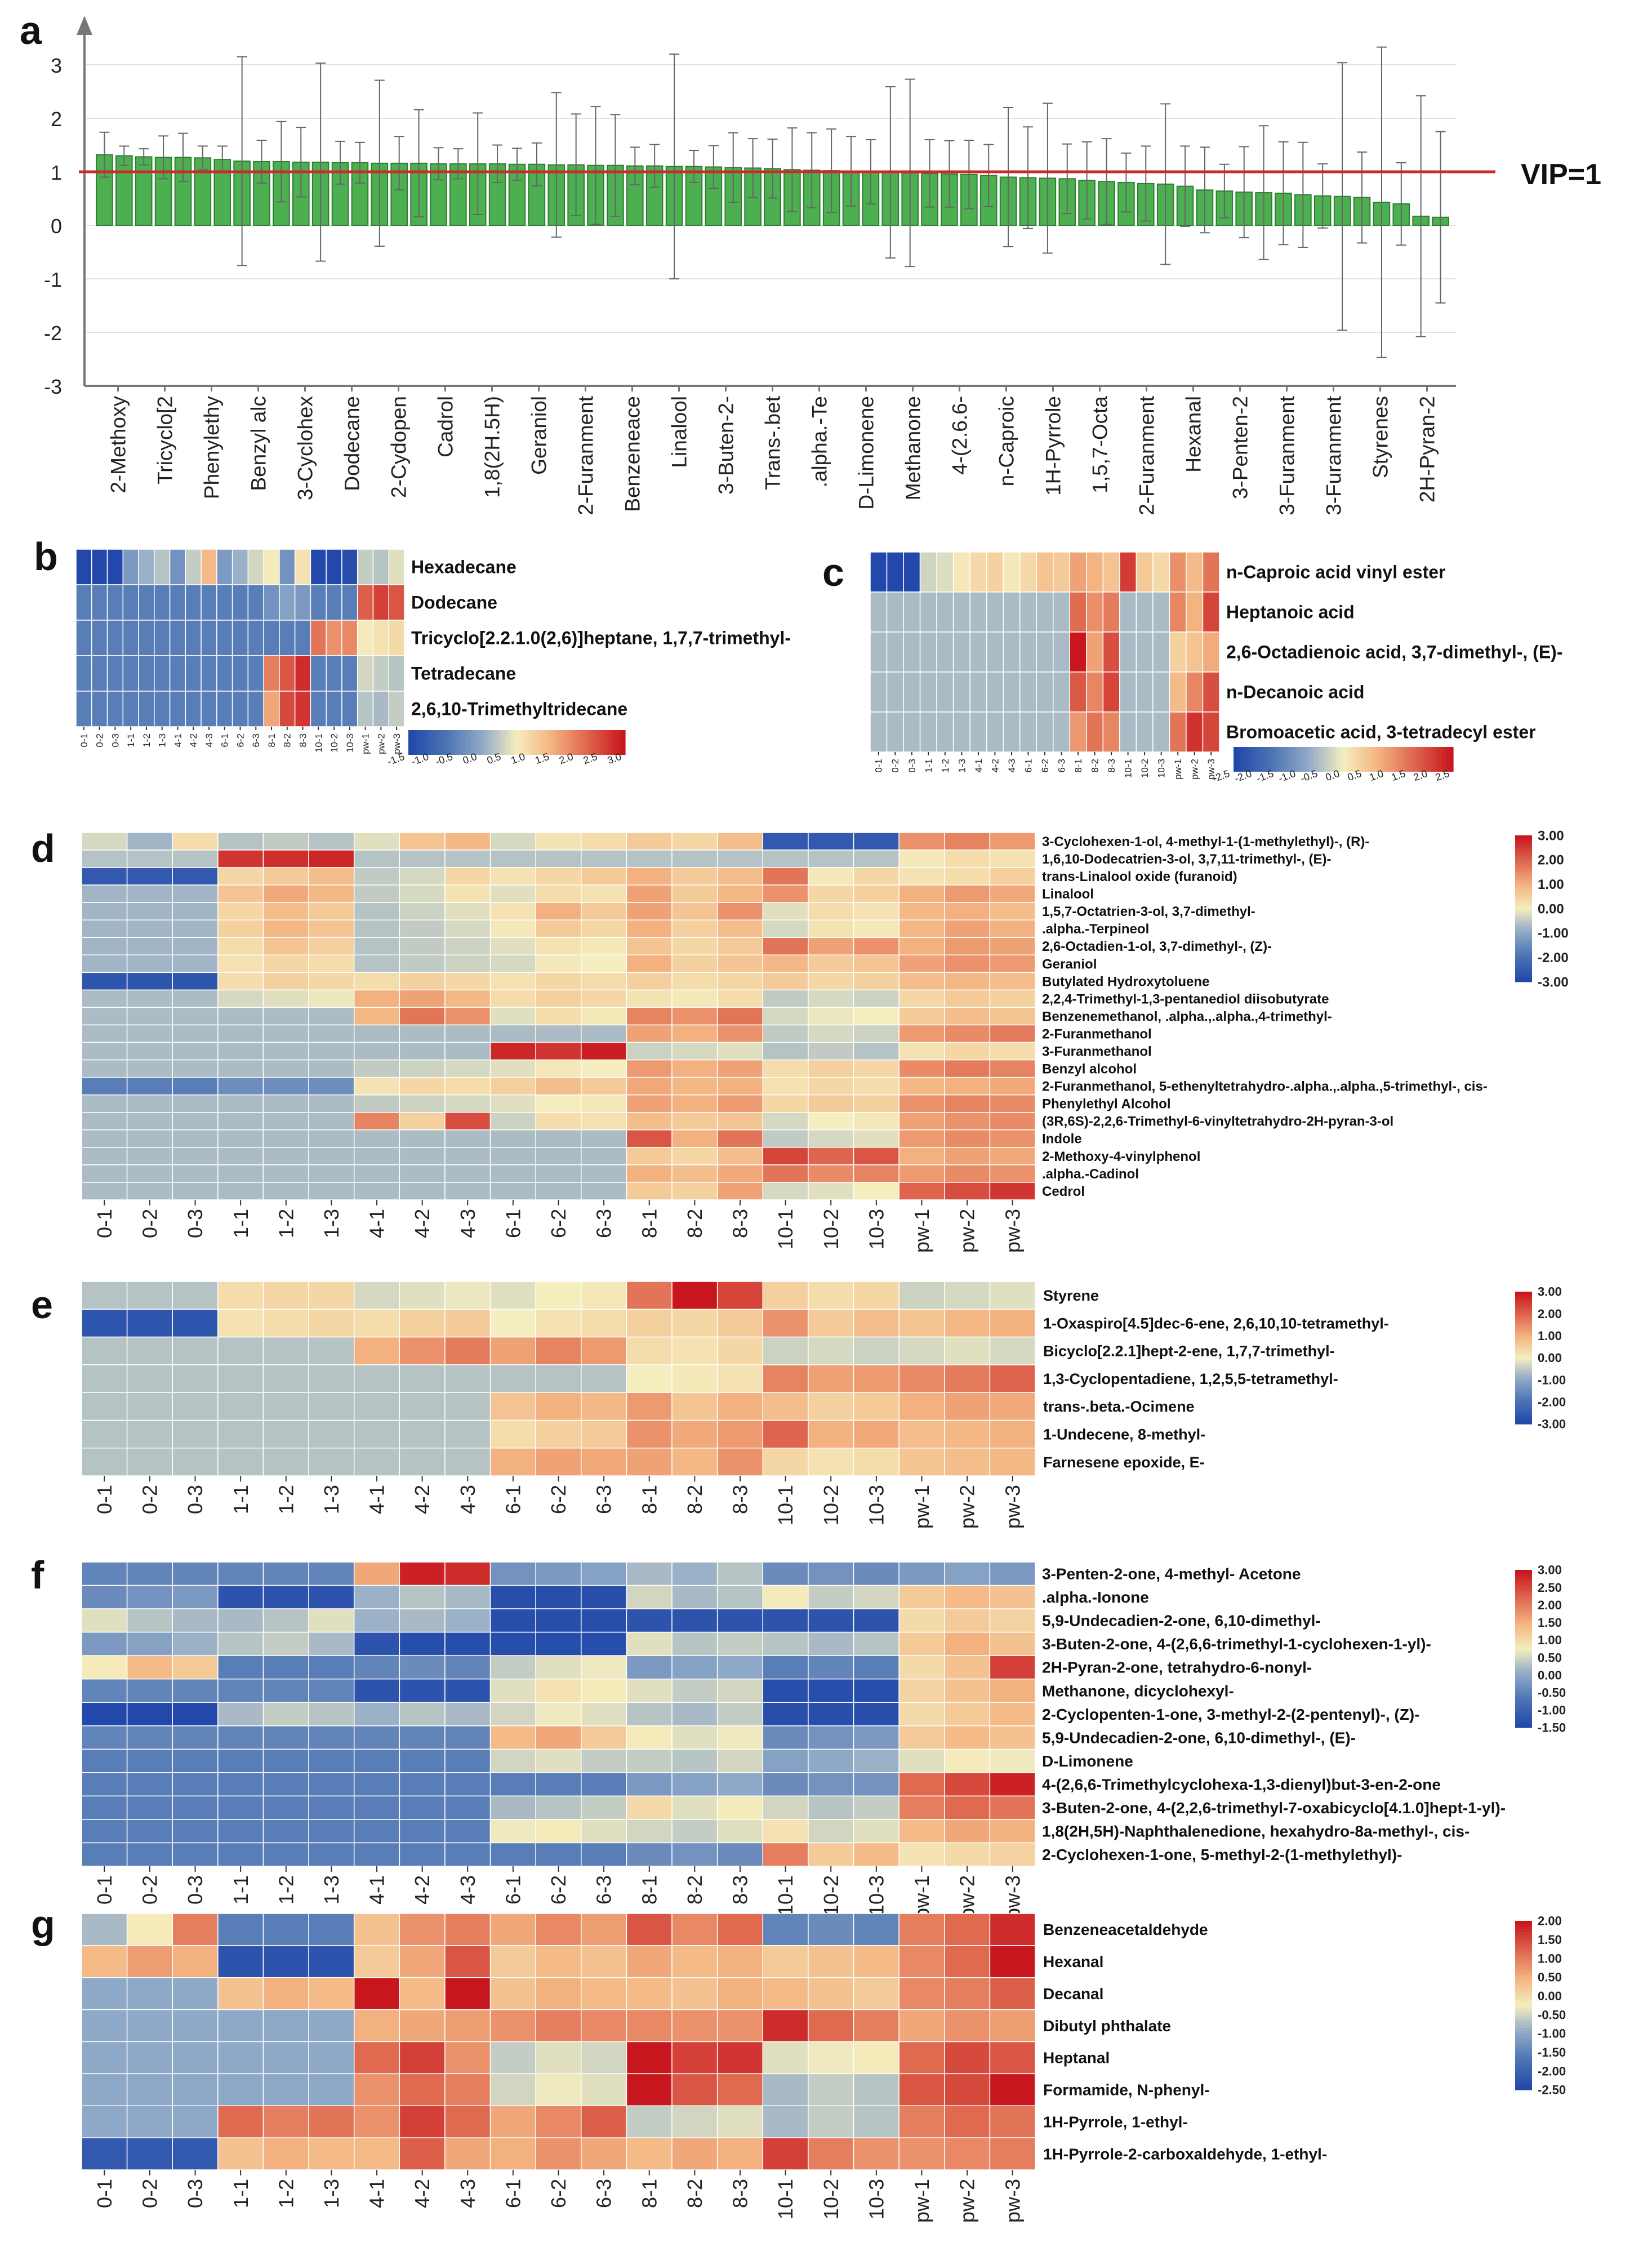  I want to click on row-label-2-furanmethanol: 2-Furanmethanol, so click(1097, 1034).